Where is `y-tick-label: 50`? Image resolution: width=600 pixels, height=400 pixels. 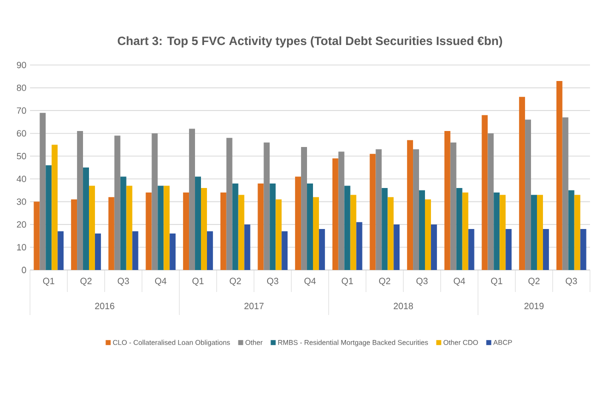 y-tick-label: 50 is located at coordinates (21, 156).